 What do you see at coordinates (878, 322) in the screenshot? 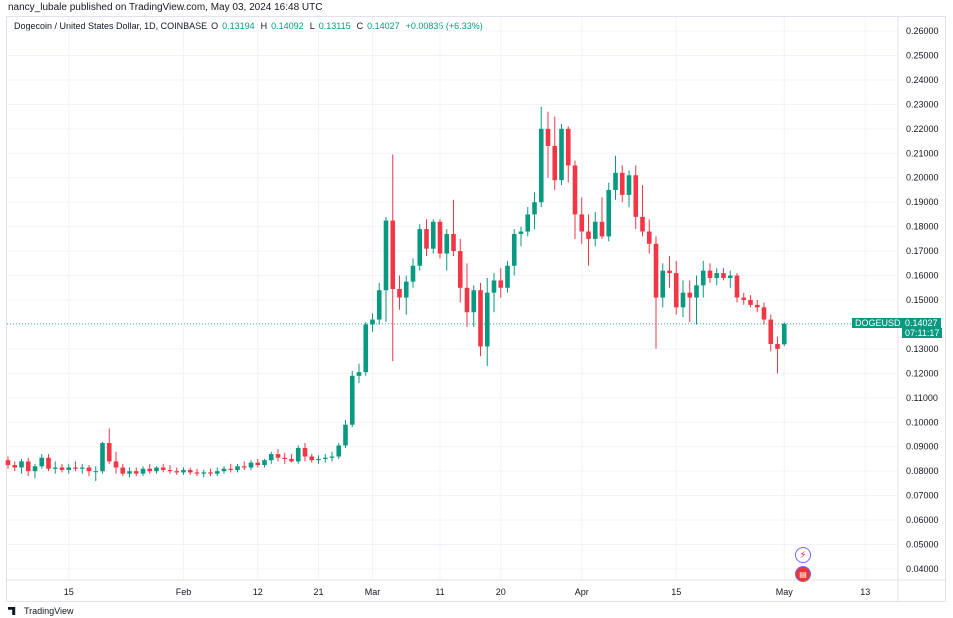
I see `symbol-price-tag: DOGEUSD` at bounding box center [878, 322].